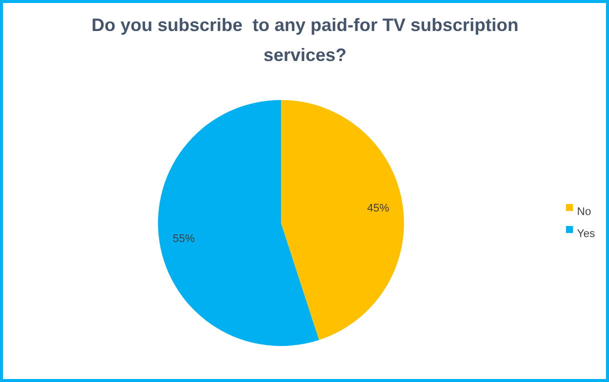  What do you see at coordinates (584, 212) in the screenshot?
I see `legend-label: No` at bounding box center [584, 212].